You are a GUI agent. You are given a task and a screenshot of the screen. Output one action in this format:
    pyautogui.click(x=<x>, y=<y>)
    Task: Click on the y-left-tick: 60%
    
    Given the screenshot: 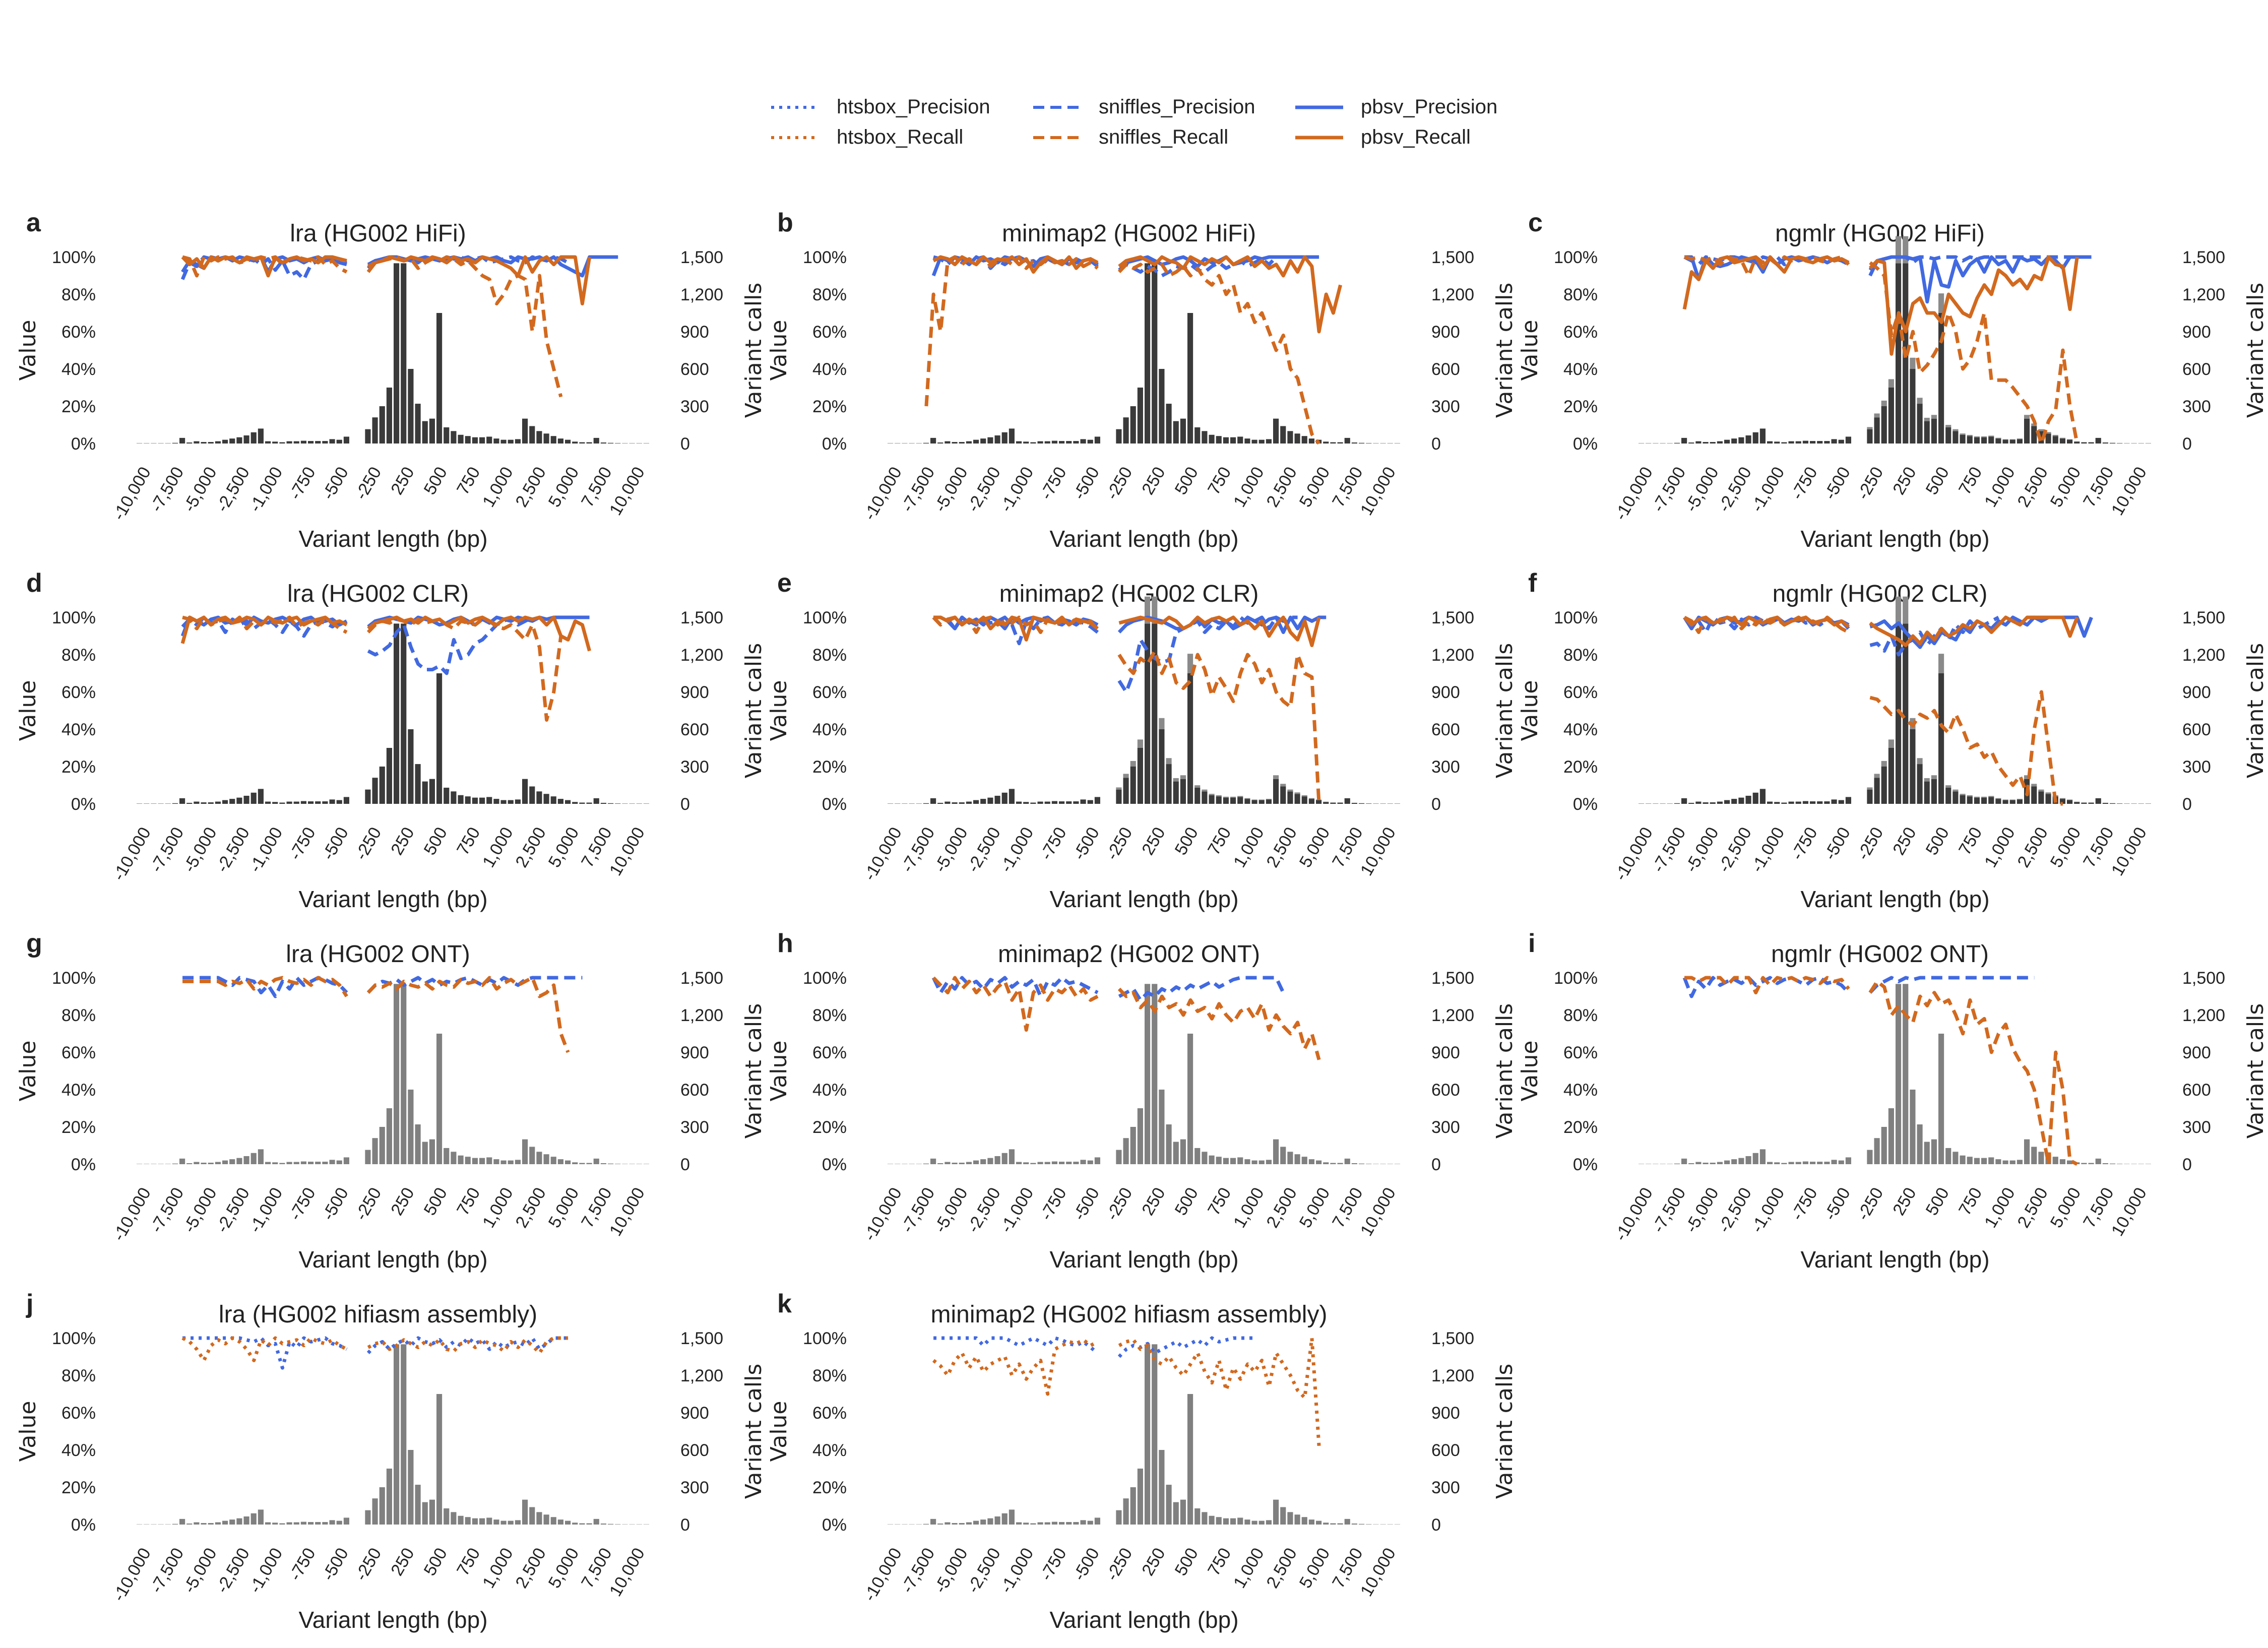 What is the action you would take?
    pyautogui.click(x=830, y=332)
    